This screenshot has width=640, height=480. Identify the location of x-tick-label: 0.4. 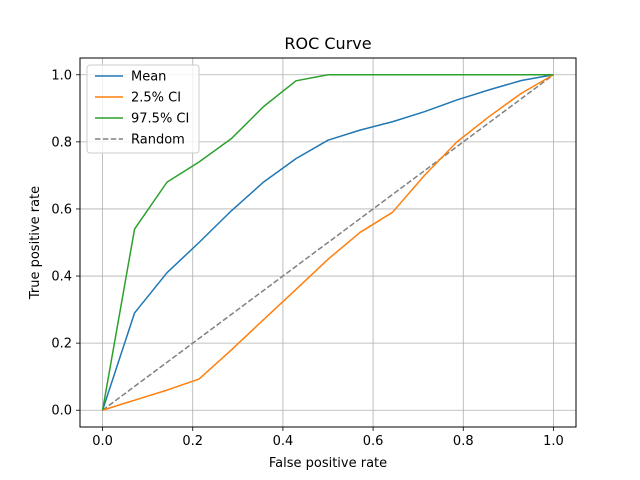
(283, 441).